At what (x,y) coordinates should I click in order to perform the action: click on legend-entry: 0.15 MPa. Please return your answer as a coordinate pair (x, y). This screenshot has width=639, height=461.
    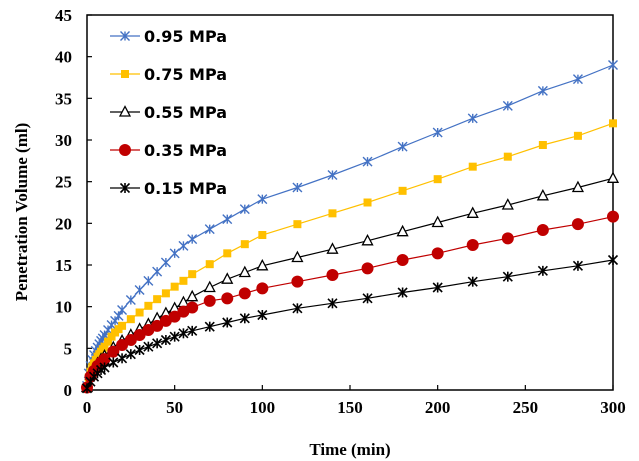
    Looking at the image, I should click on (168, 188).